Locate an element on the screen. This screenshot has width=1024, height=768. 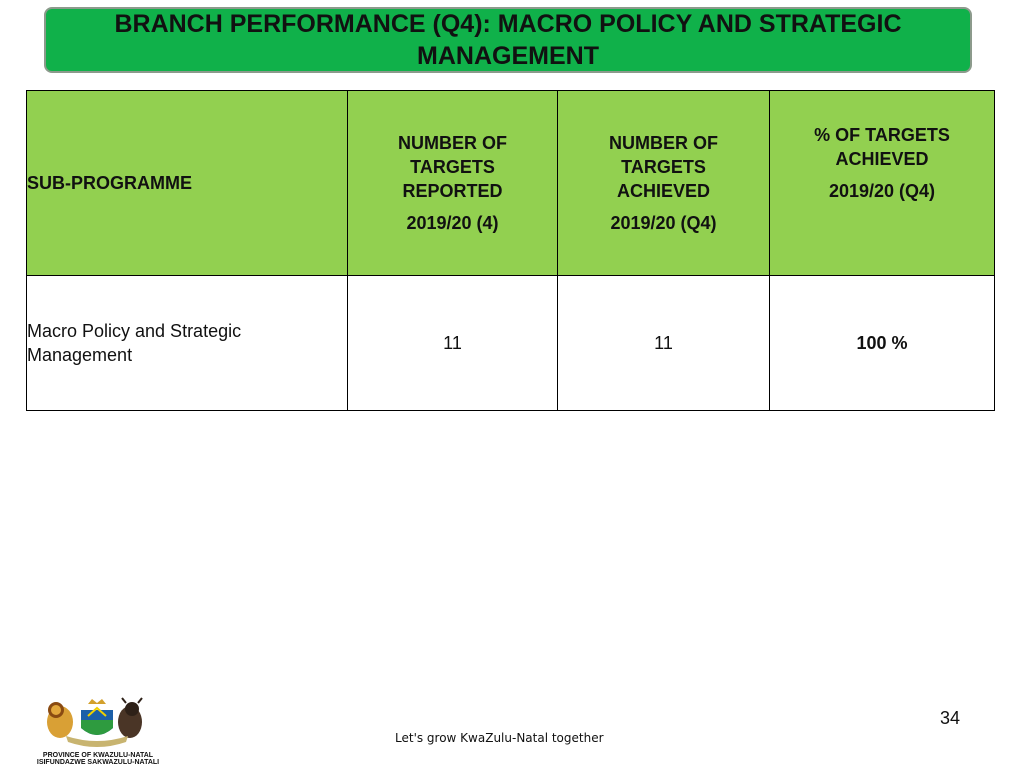
header-targets-achieved: NUMBER OF TARGETS ACHIEVED 2019/20 (Q4) is located at coordinates (663, 183).